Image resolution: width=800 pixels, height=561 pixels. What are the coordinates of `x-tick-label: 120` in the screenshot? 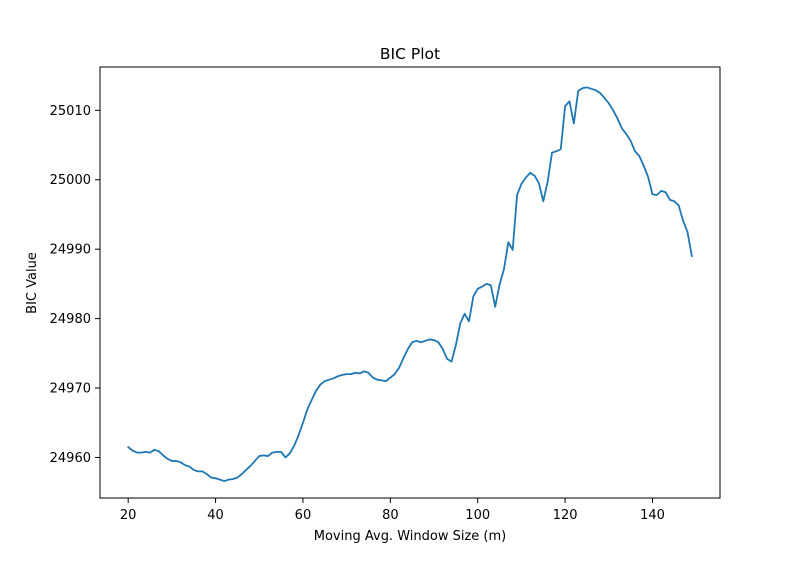 It's located at (565, 515).